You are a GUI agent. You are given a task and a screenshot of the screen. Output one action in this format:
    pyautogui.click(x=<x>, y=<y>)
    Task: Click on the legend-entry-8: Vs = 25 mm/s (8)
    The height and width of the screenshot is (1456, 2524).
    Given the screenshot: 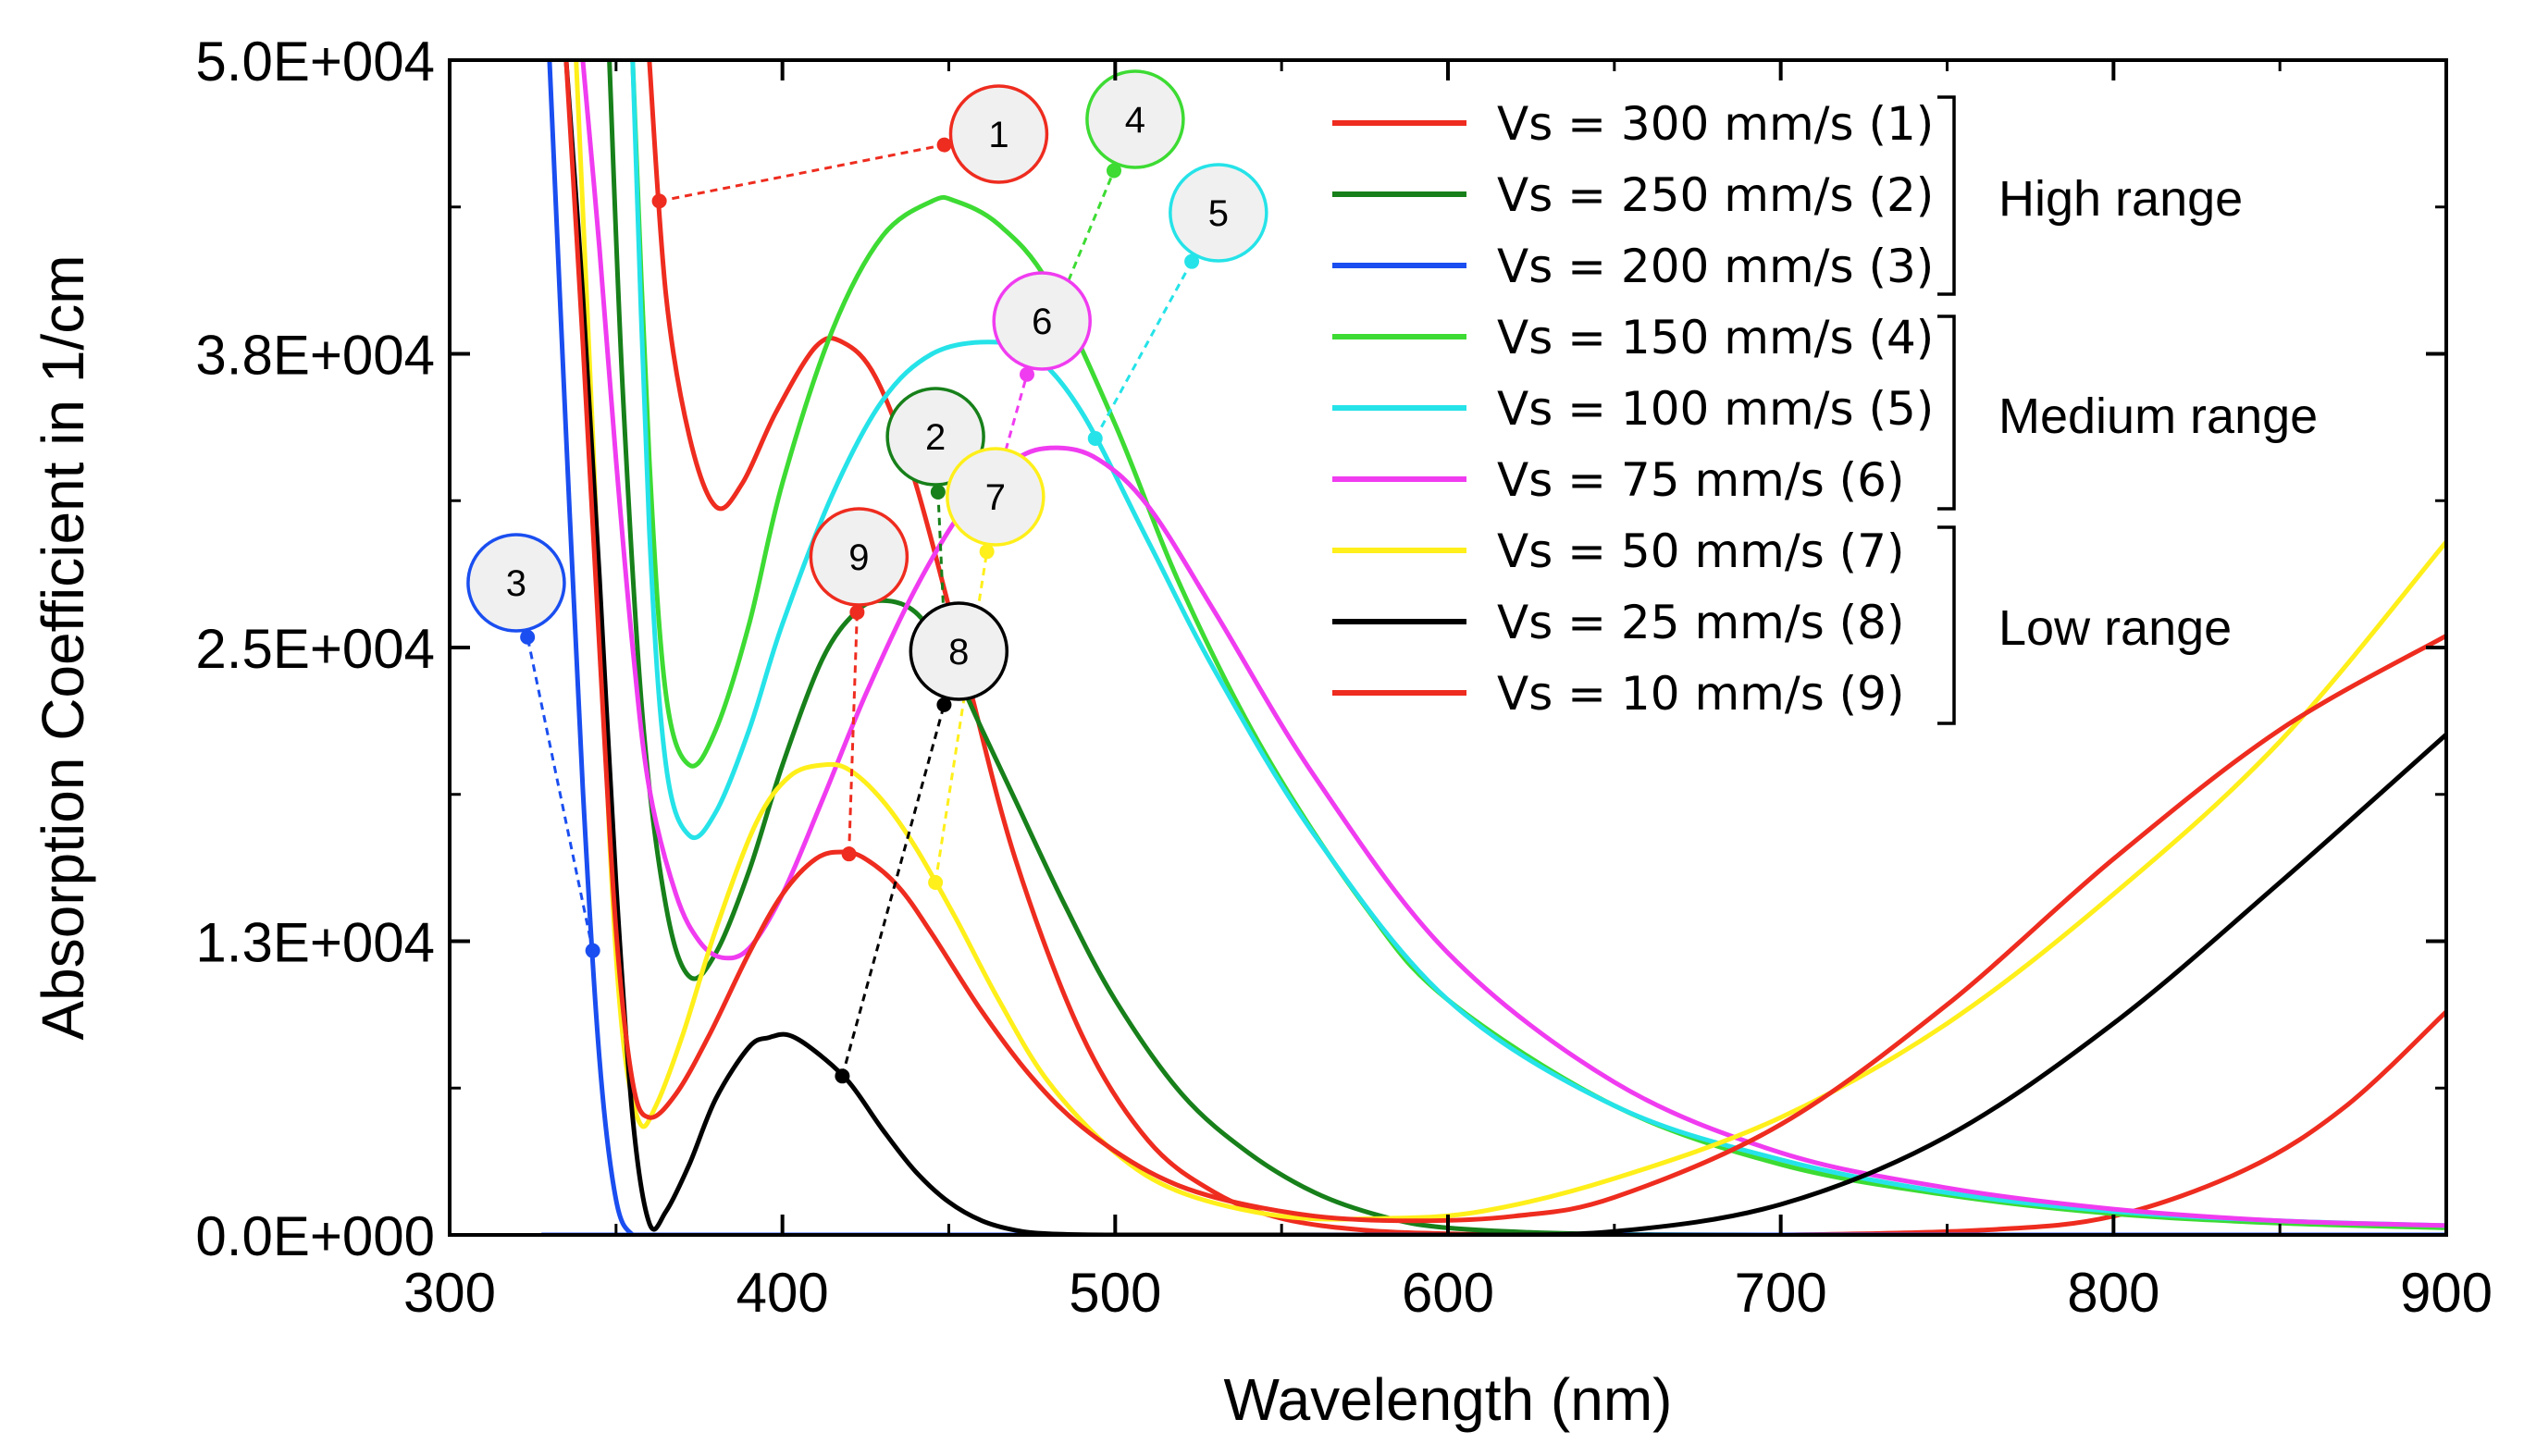 What is the action you would take?
    pyautogui.click(x=1618, y=622)
    